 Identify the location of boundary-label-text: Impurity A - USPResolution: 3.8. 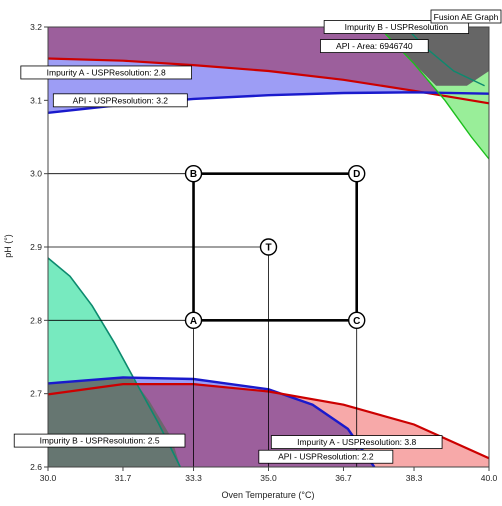
(356, 442).